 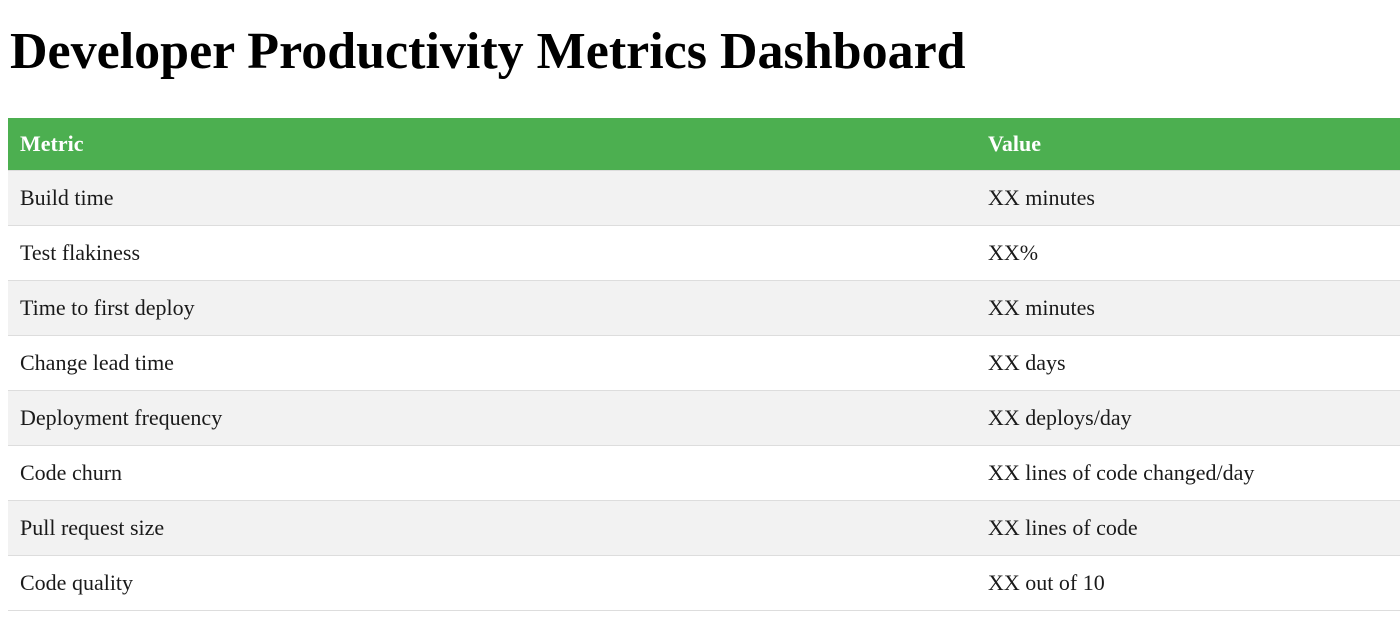 What do you see at coordinates (492, 253) in the screenshot?
I see `metric-cell: Test flakiness` at bounding box center [492, 253].